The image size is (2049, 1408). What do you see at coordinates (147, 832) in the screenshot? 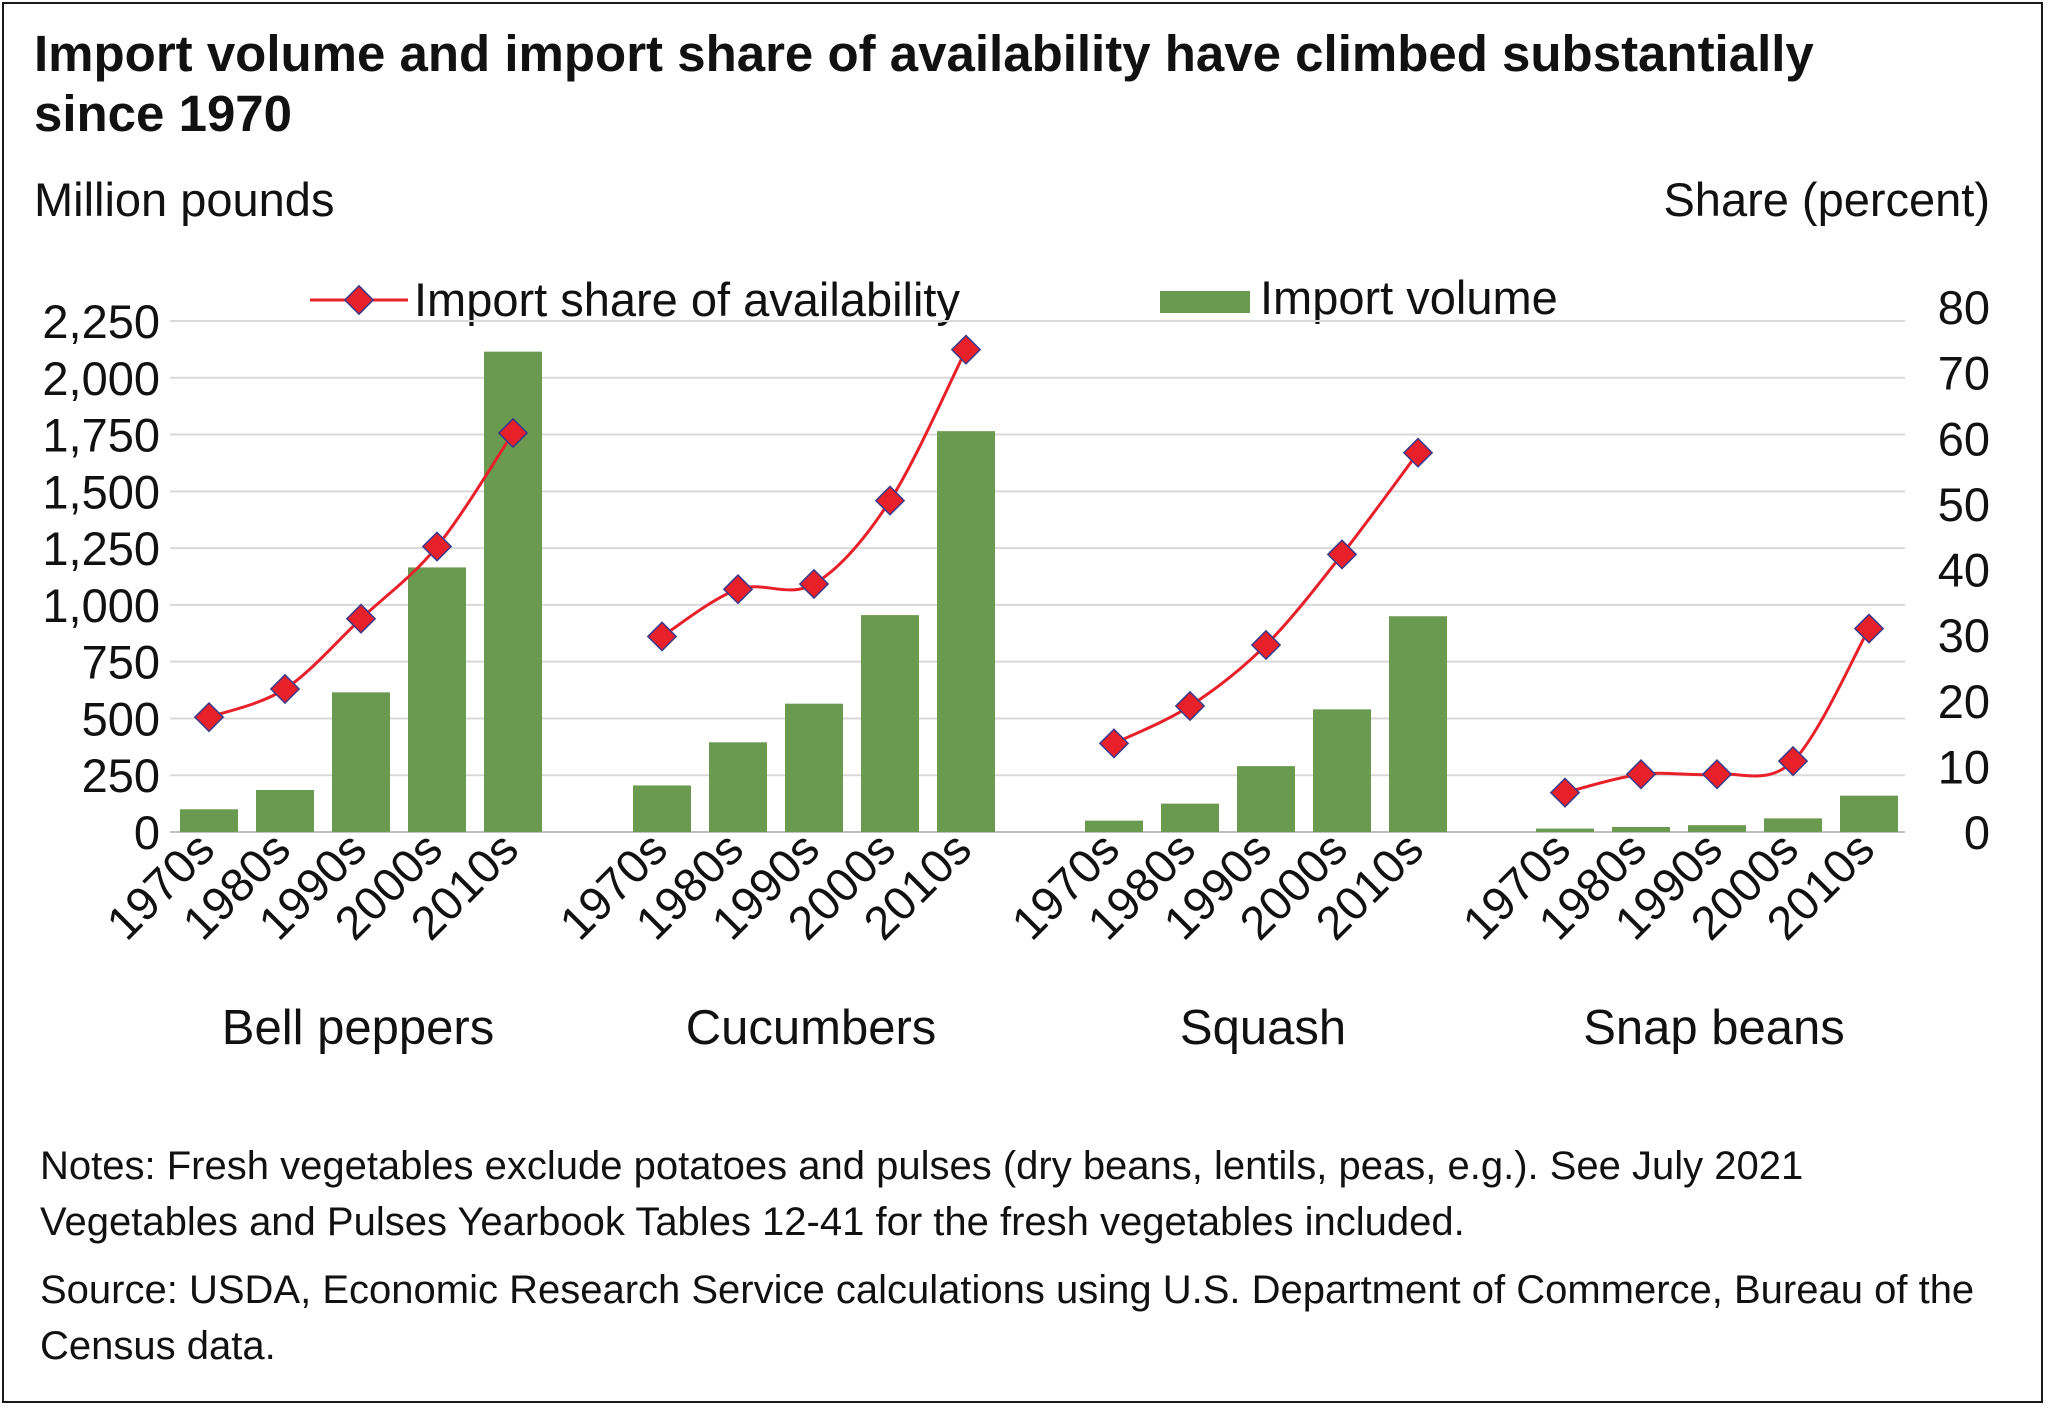
I see `y-left-tick-label: 0` at bounding box center [147, 832].